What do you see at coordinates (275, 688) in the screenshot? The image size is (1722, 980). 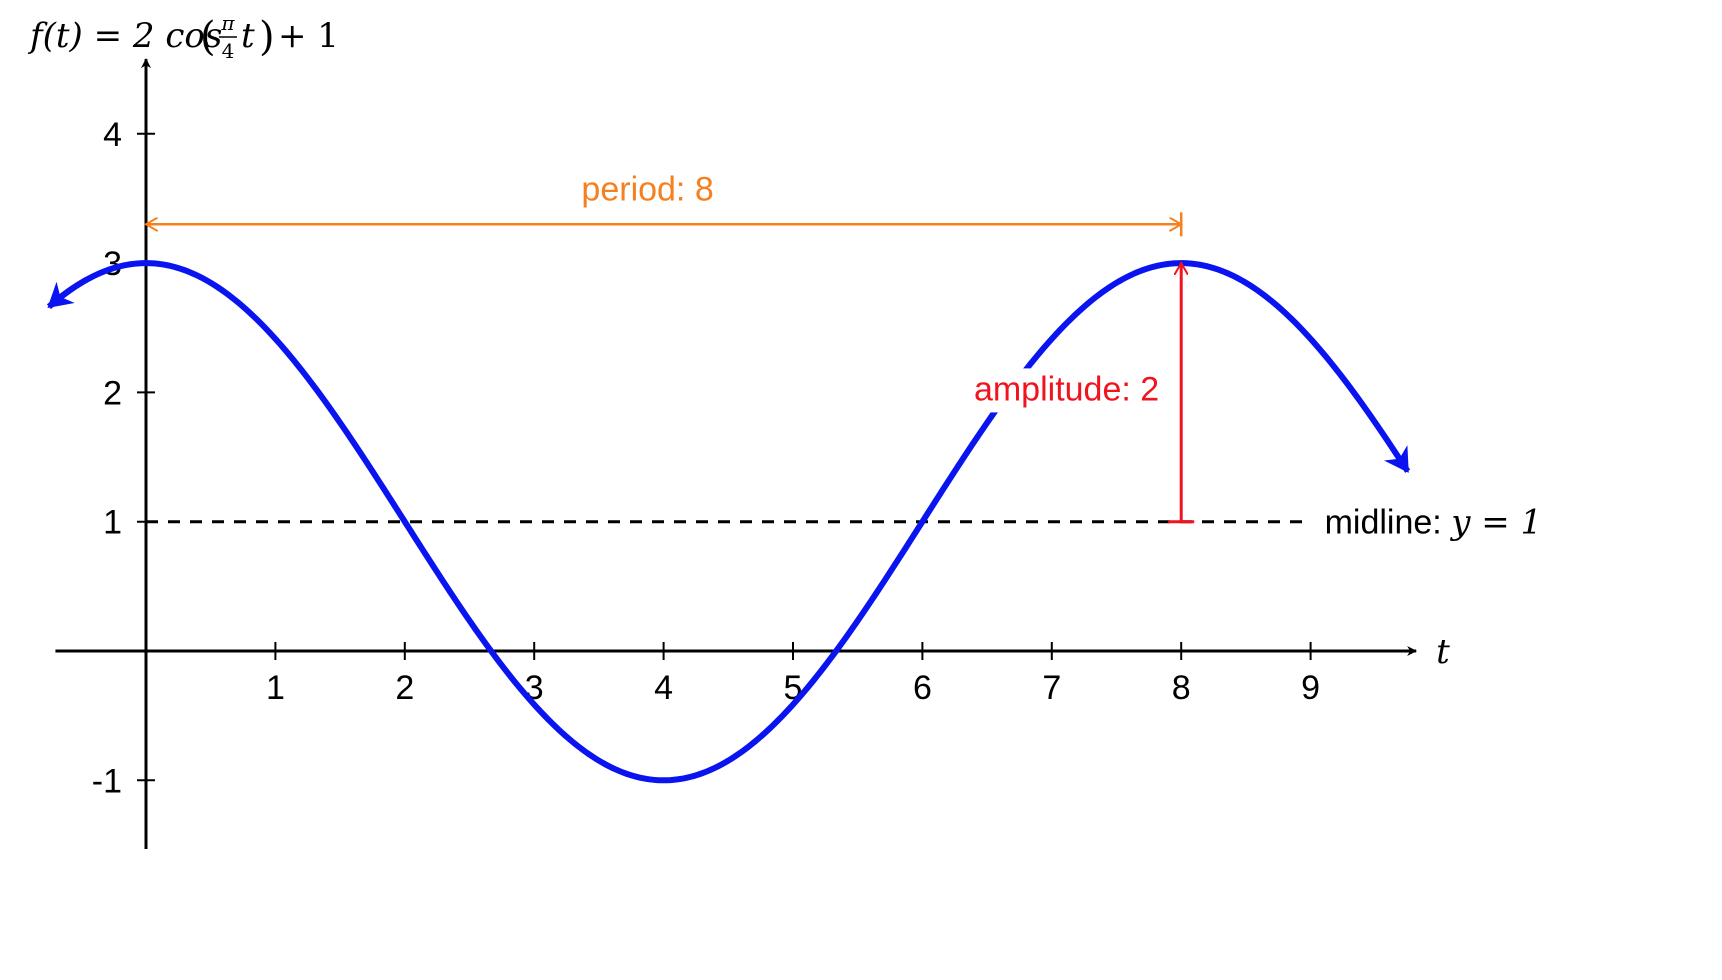 I see `x-tick-label: 1` at bounding box center [275, 688].